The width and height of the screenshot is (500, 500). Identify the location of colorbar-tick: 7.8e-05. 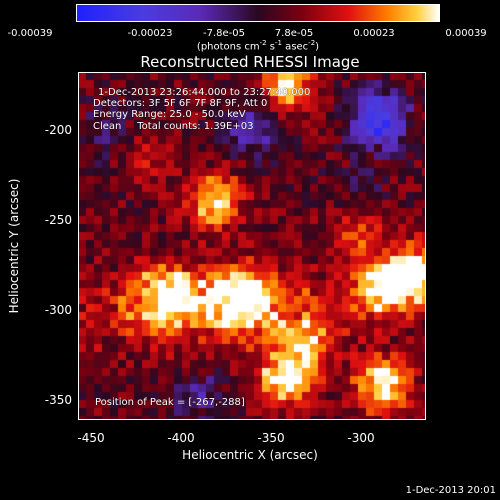
(294, 33).